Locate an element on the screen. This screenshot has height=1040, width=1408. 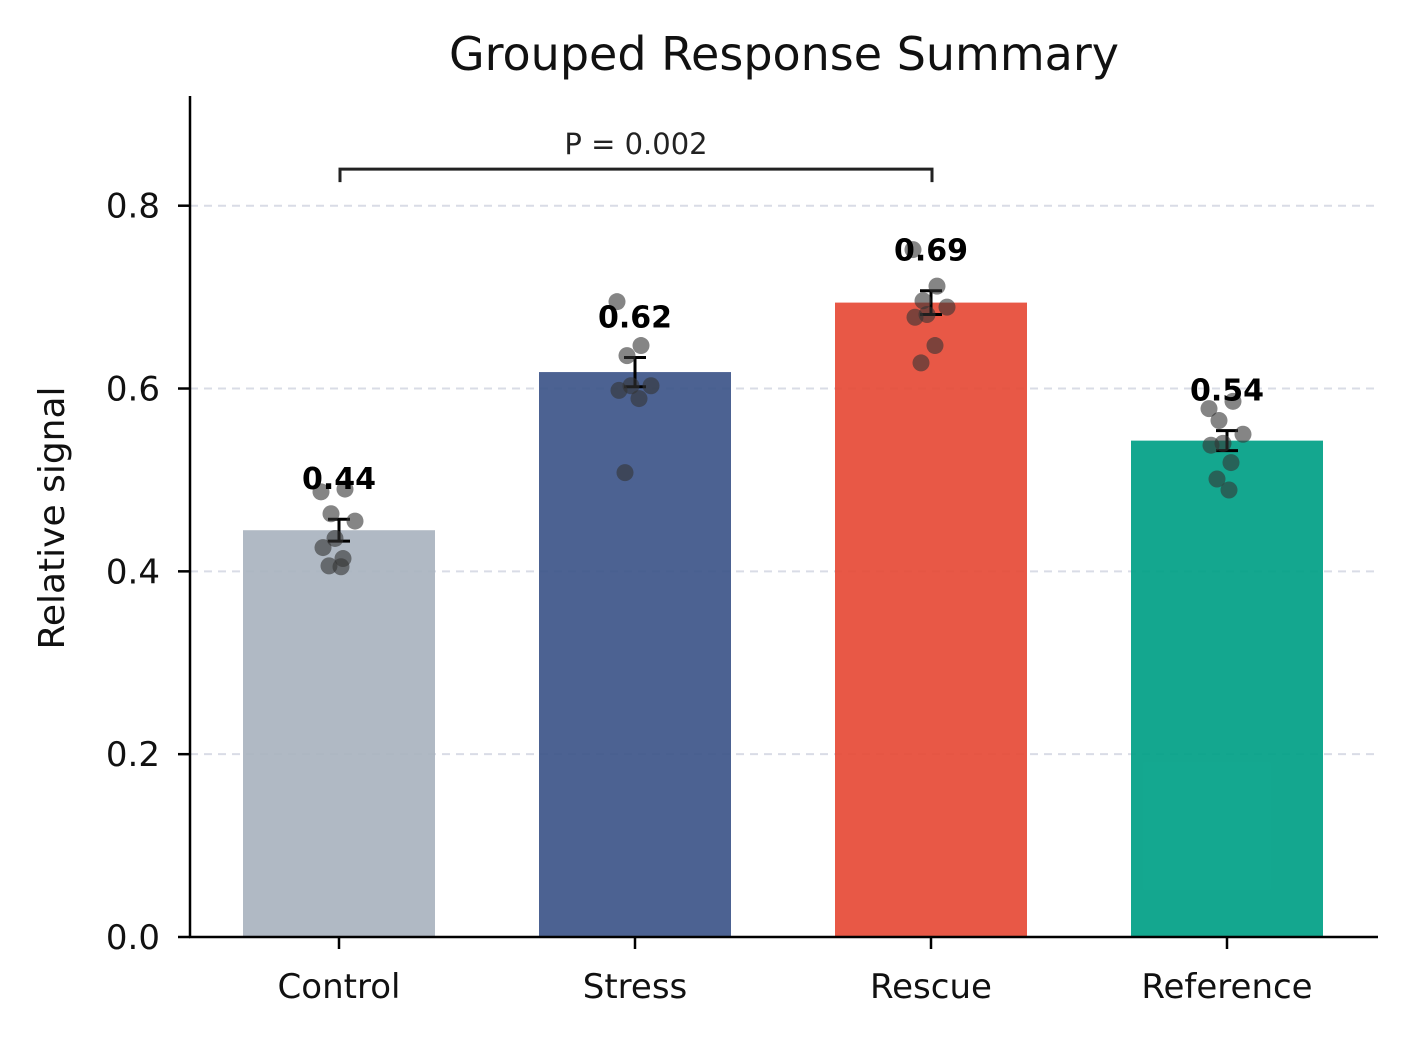
significance-bracket: P = 0.002 is located at coordinates (636, 155).